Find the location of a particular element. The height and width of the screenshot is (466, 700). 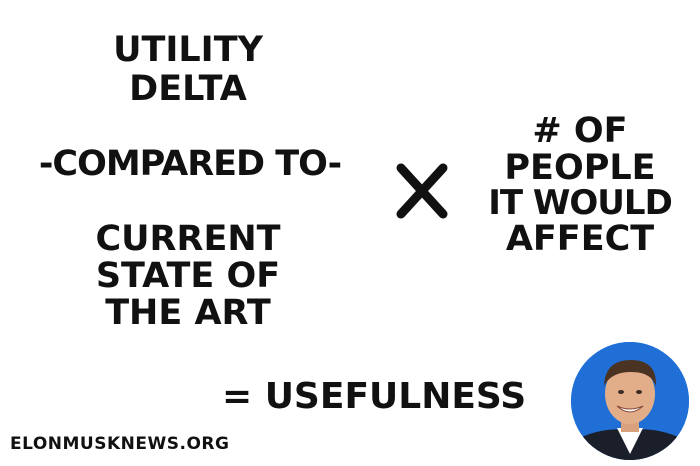

state-of-art-line-2: STATE OF is located at coordinates (188, 276).